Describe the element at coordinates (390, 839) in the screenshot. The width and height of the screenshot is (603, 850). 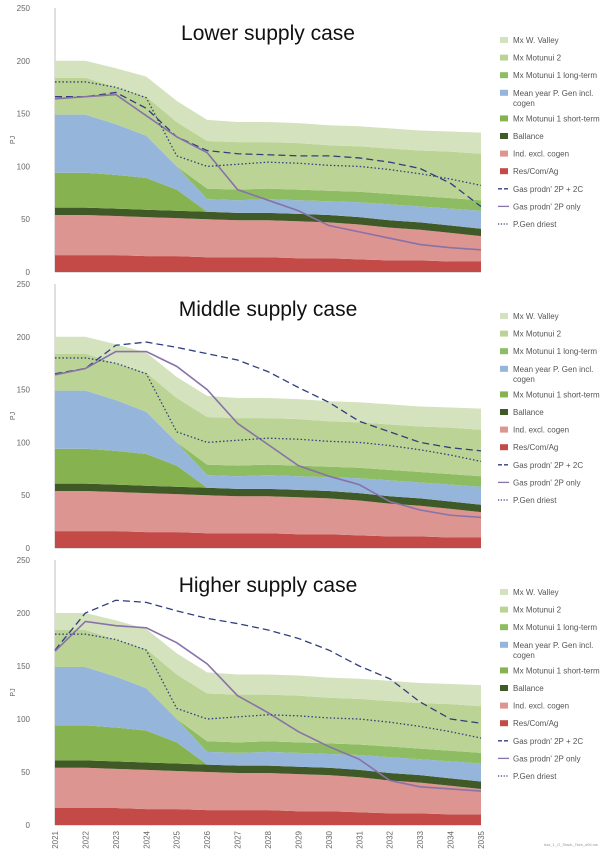
I see `x-tick-label: 2032` at that location.